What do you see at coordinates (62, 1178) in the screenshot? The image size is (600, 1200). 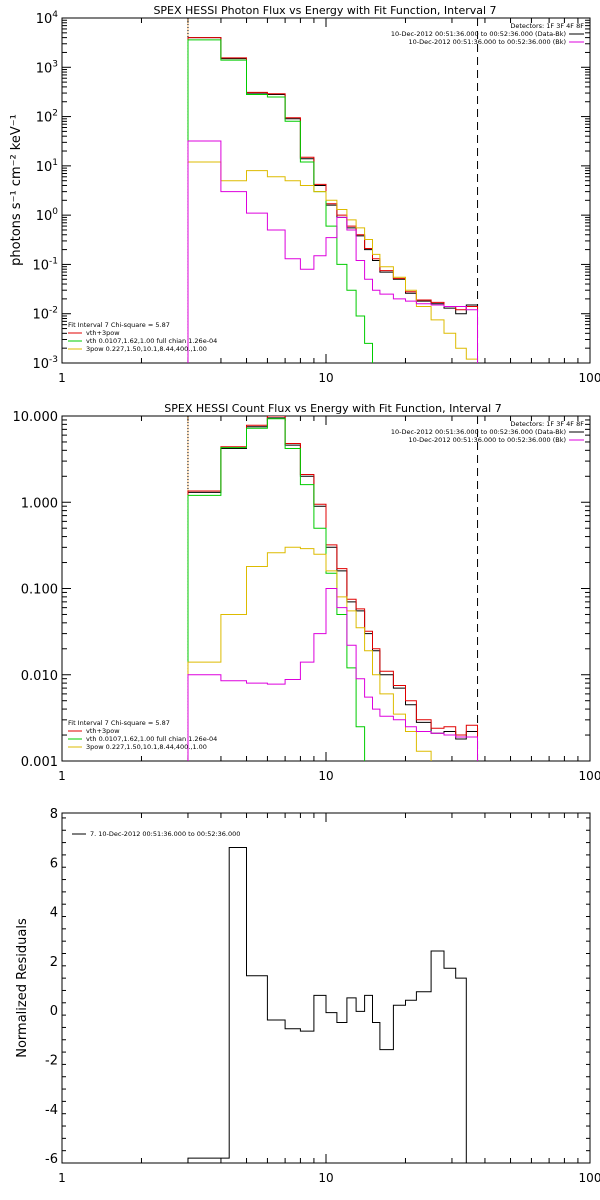 I see `residuals-x-tick-label: 1` at bounding box center [62, 1178].